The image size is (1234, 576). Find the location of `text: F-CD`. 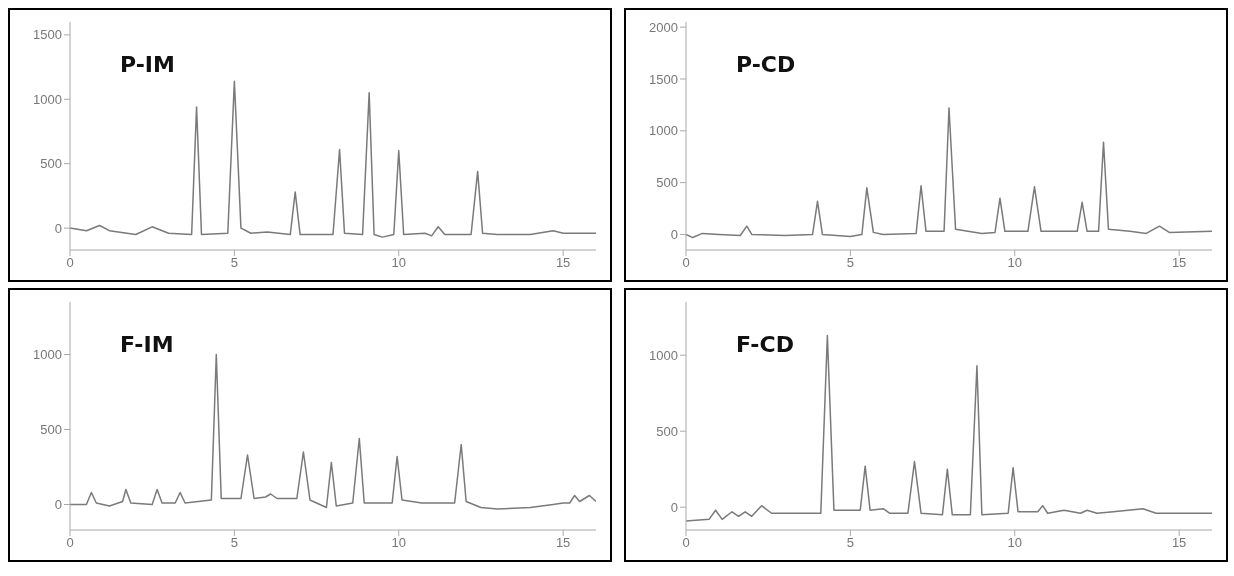

text: F-CD is located at coordinates (765, 344).